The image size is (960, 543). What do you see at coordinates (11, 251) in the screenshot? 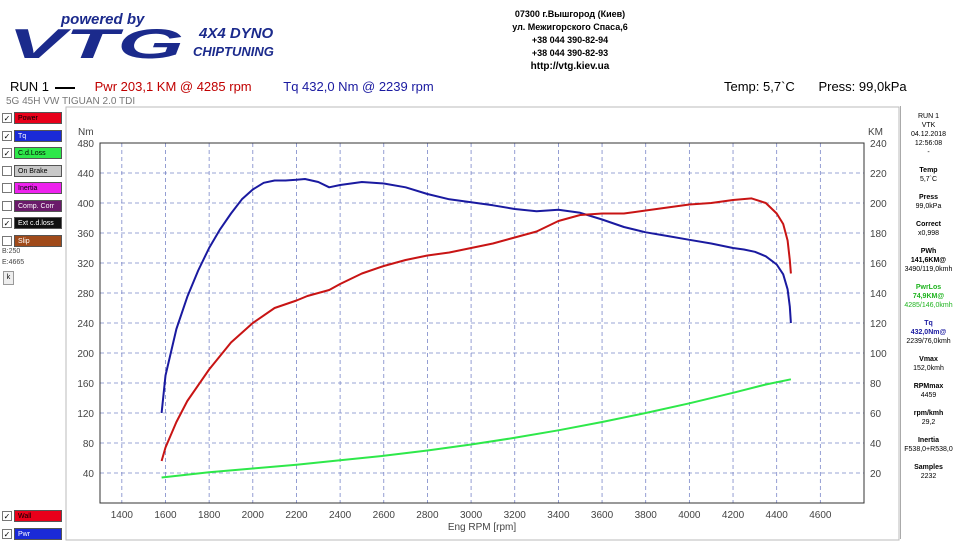
I see `b-value: B:250` at bounding box center [11, 251].